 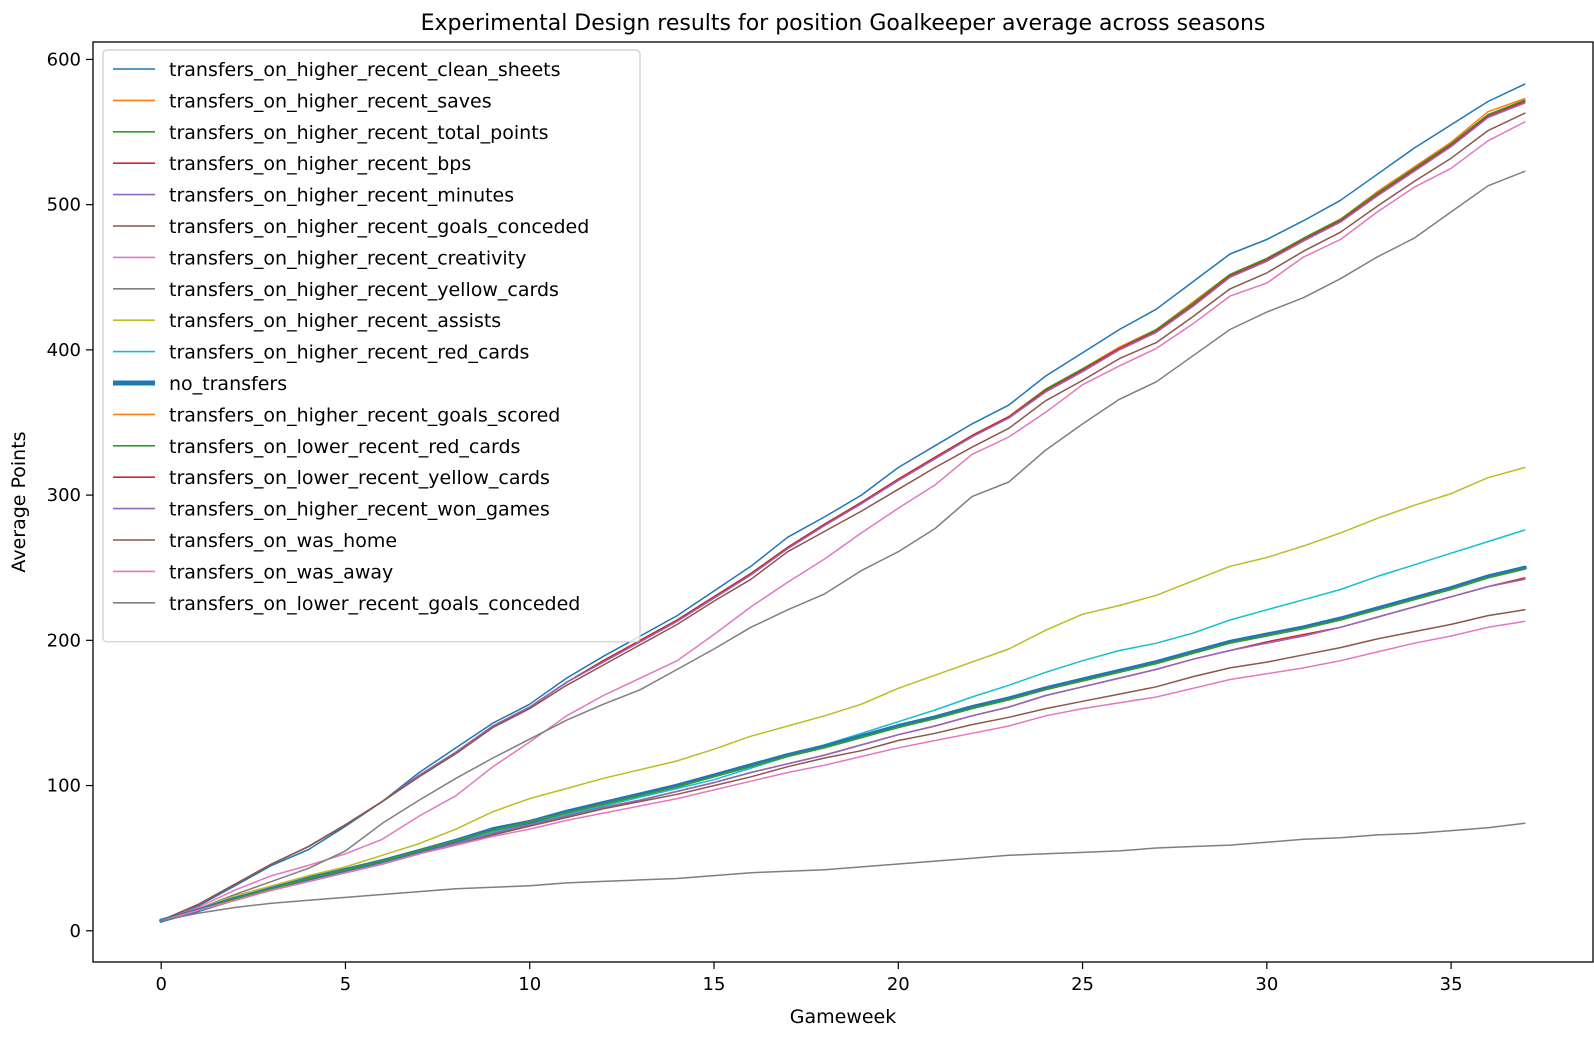 What do you see at coordinates (359, 510) in the screenshot?
I see `legend-label: transfers_on_higher_recent_won_games` at bounding box center [359, 510].